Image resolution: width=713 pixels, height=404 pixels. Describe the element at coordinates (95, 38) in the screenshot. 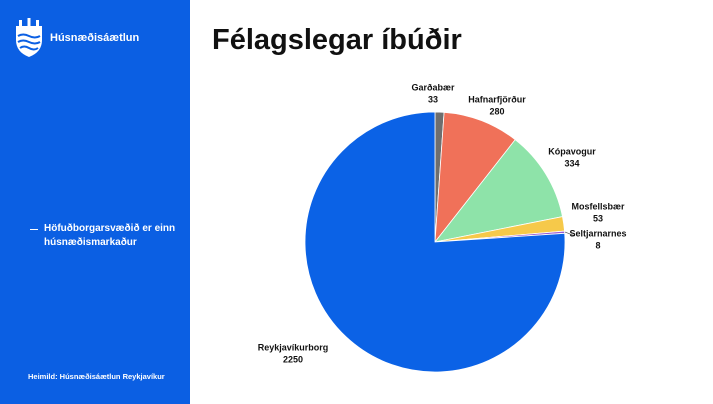

I see `brand: Húsnæðisáætlun` at that location.